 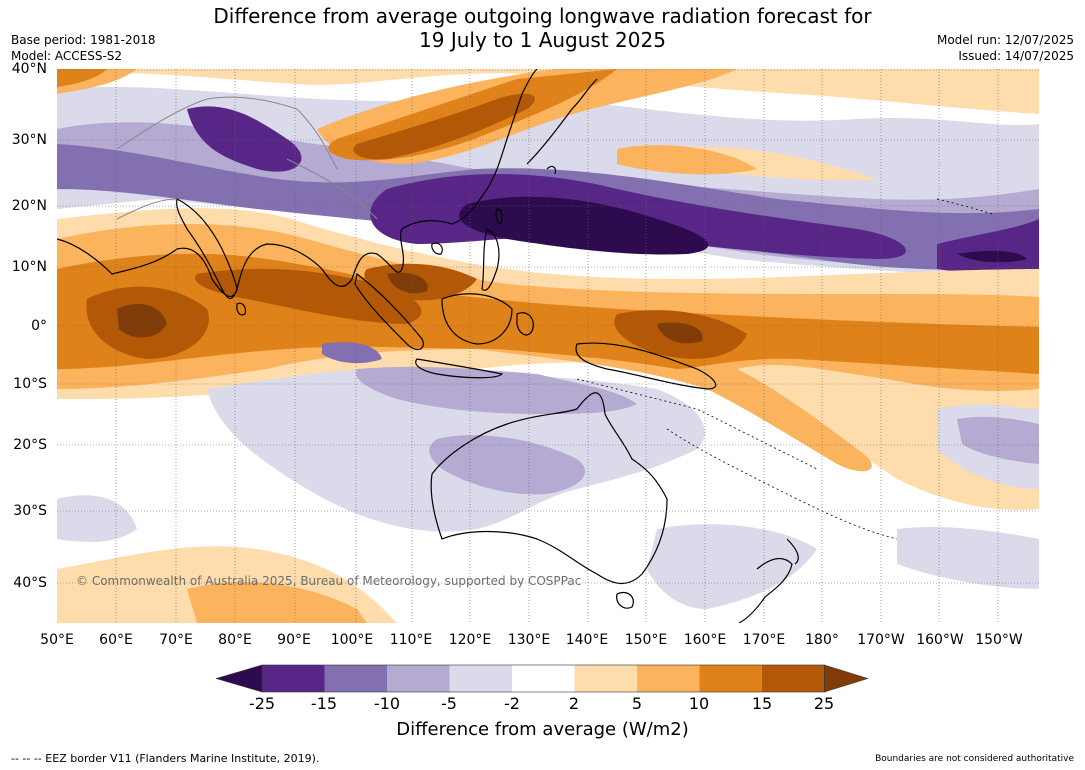 I want to click on colorbar-tick-neg2: -2, so click(x=512, y=703).